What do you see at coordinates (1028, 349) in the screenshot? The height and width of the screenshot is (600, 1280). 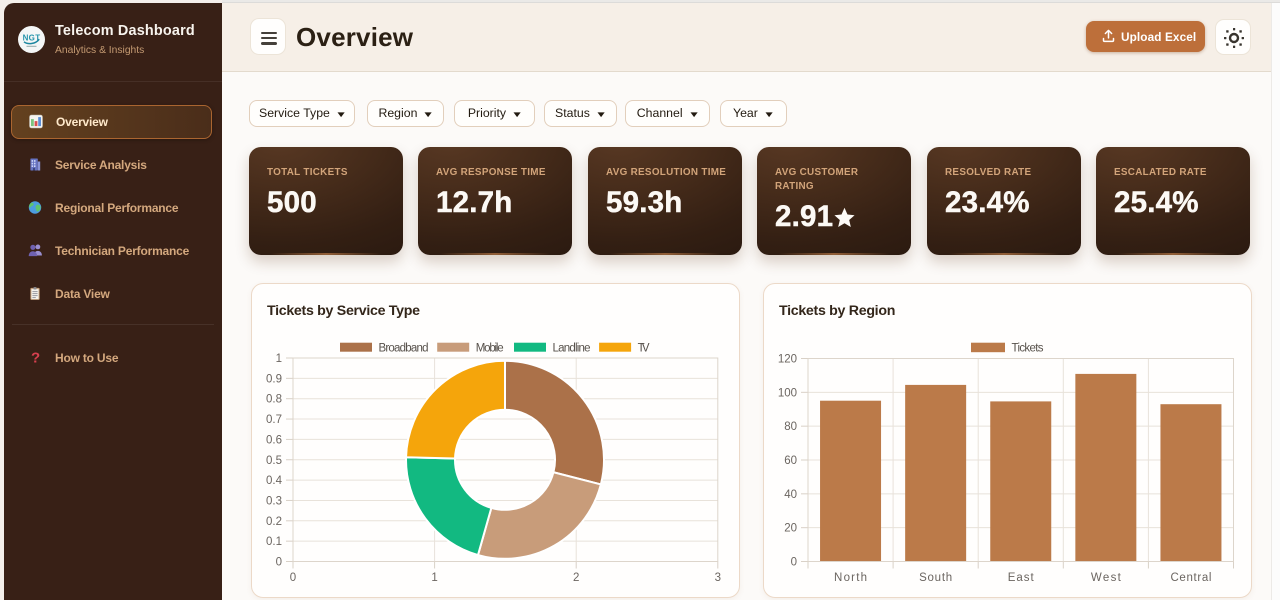 I see `svg-text: Tickets` at bounding box center [1028, 349].